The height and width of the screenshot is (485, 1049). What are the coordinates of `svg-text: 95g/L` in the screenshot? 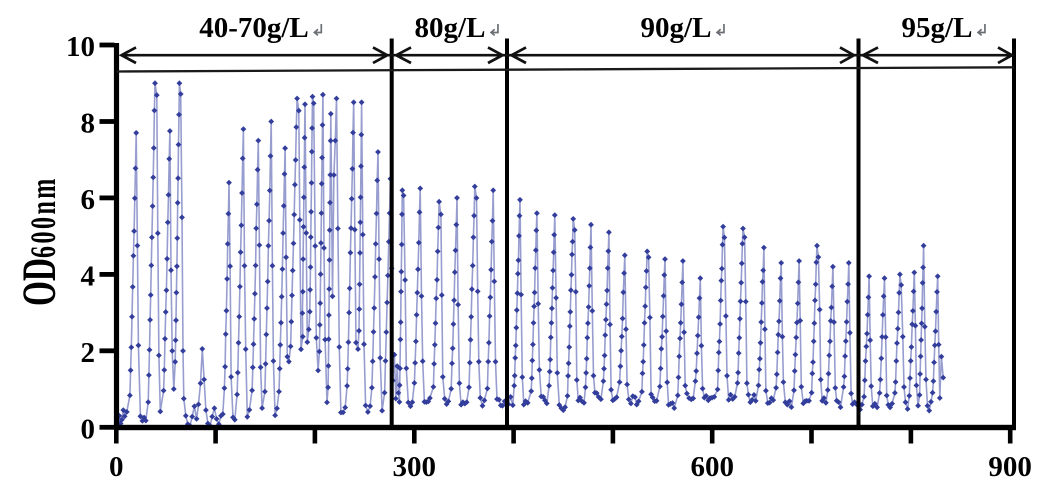 It's located at (937, 28).